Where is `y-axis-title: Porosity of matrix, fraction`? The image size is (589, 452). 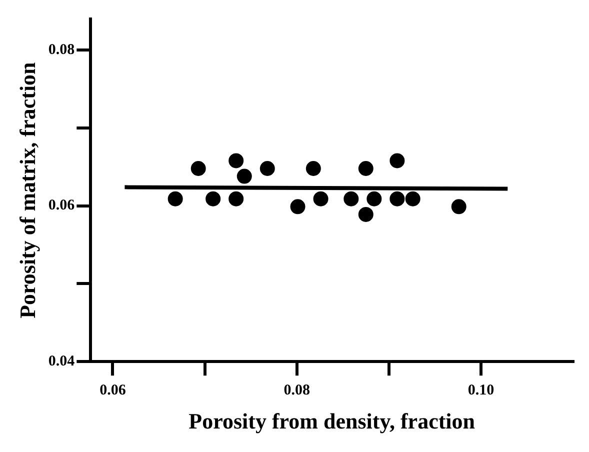
y-axis-title: Porosity of matrix, fraction is located at coordinates (27, 190).